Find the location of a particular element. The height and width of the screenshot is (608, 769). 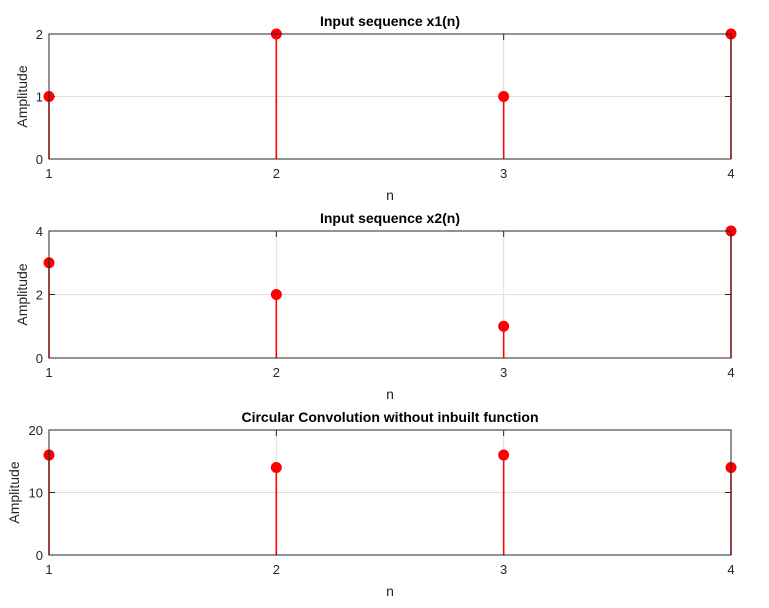

chart-title: Input sequence x2(n) is located at coordinates (390, 218).